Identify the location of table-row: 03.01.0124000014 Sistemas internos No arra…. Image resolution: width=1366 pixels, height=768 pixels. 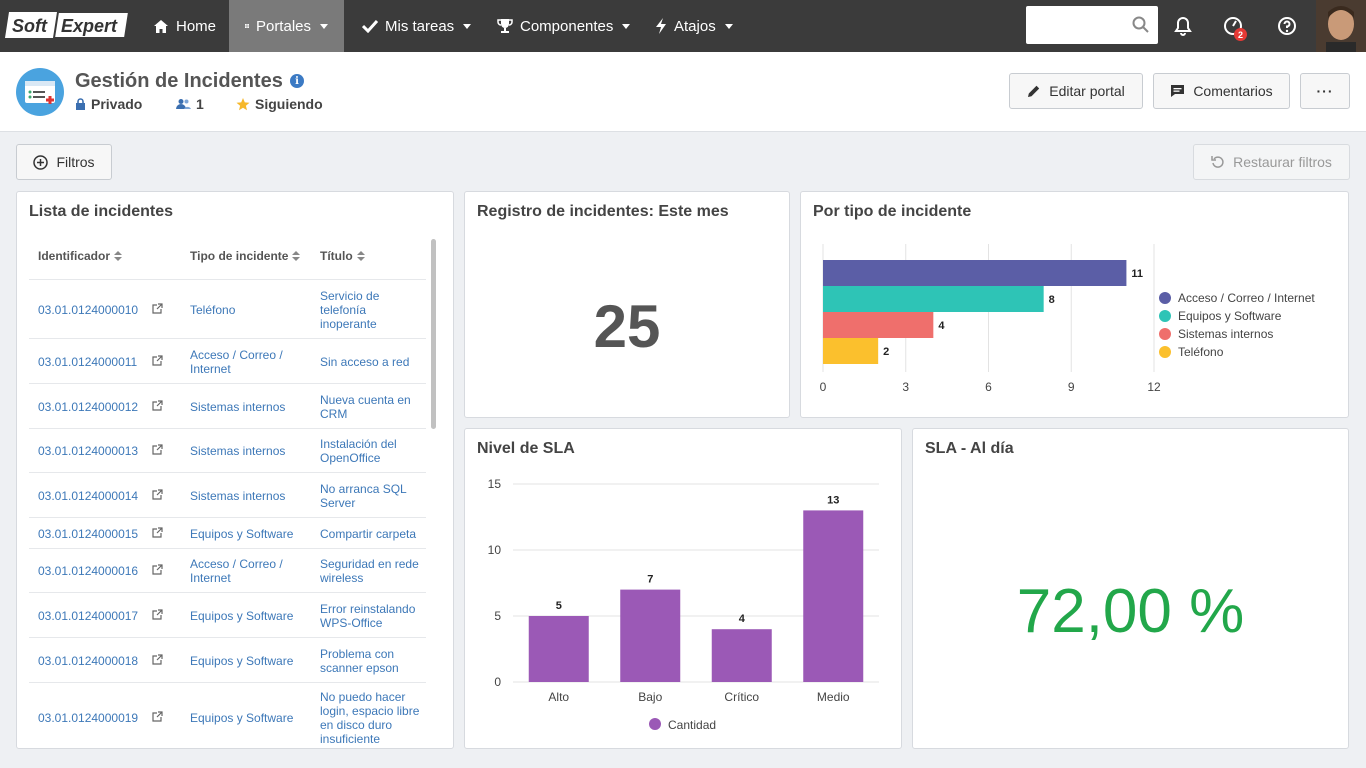
(227, 494).